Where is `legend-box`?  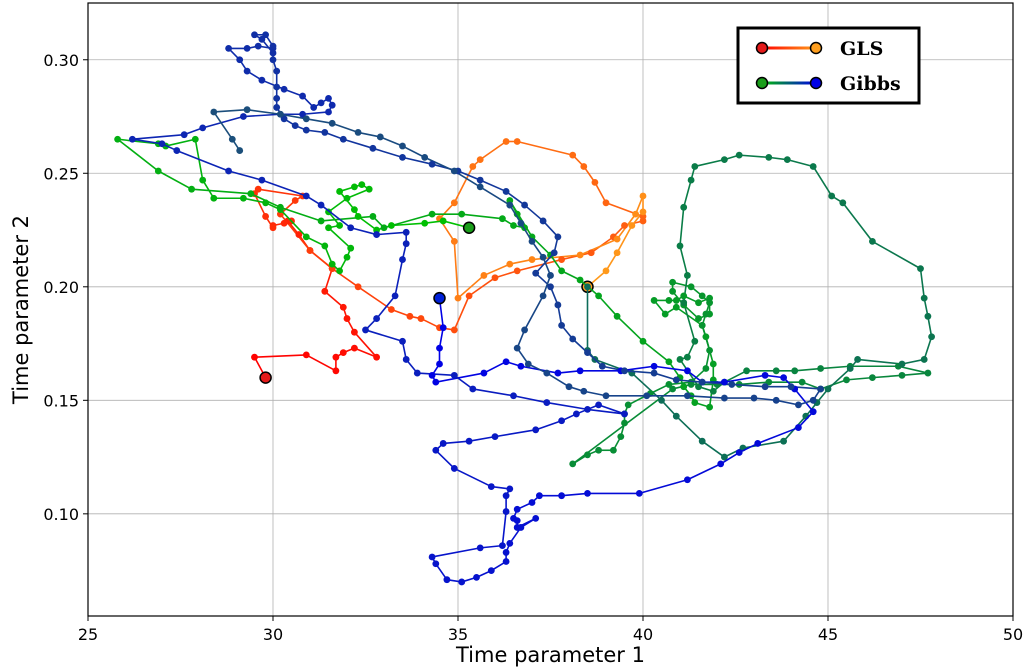 legend-box is located at coordinates (828, 65).